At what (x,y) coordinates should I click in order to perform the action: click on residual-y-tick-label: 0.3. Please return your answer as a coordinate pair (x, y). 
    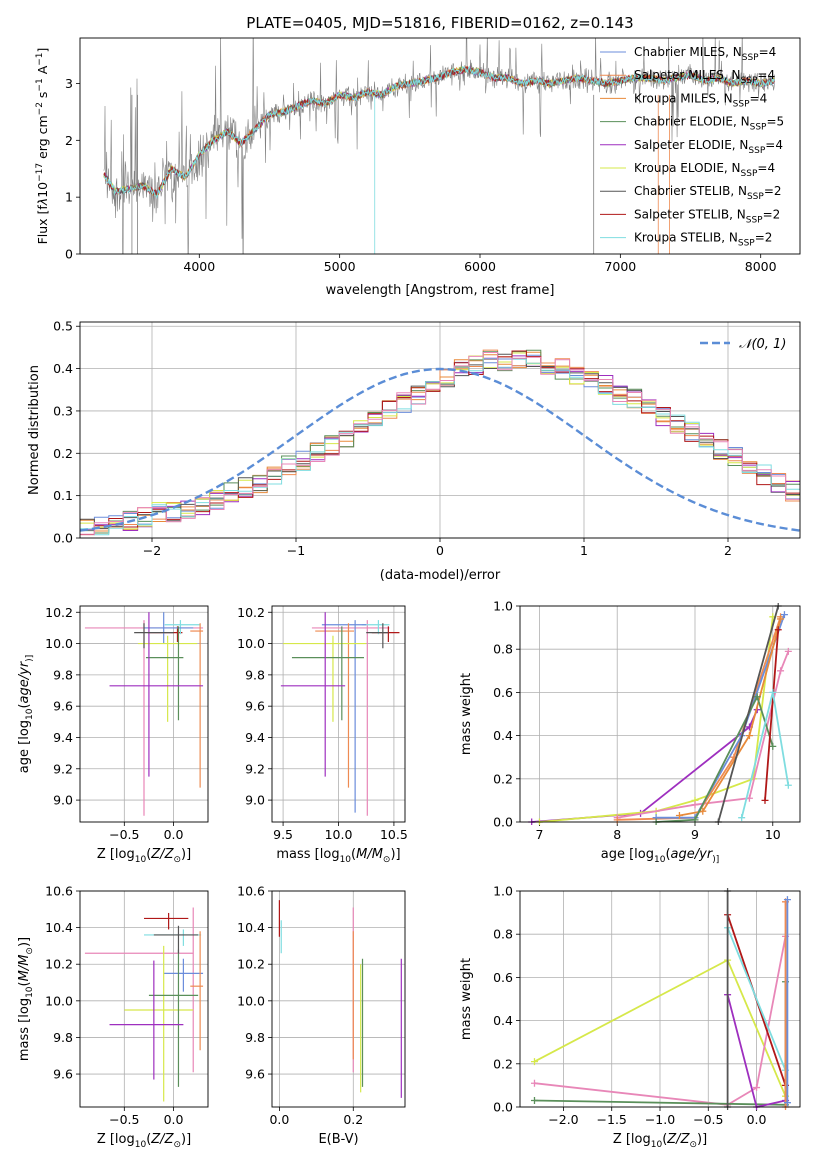
    Looking at the image, I should click on (63, 410).